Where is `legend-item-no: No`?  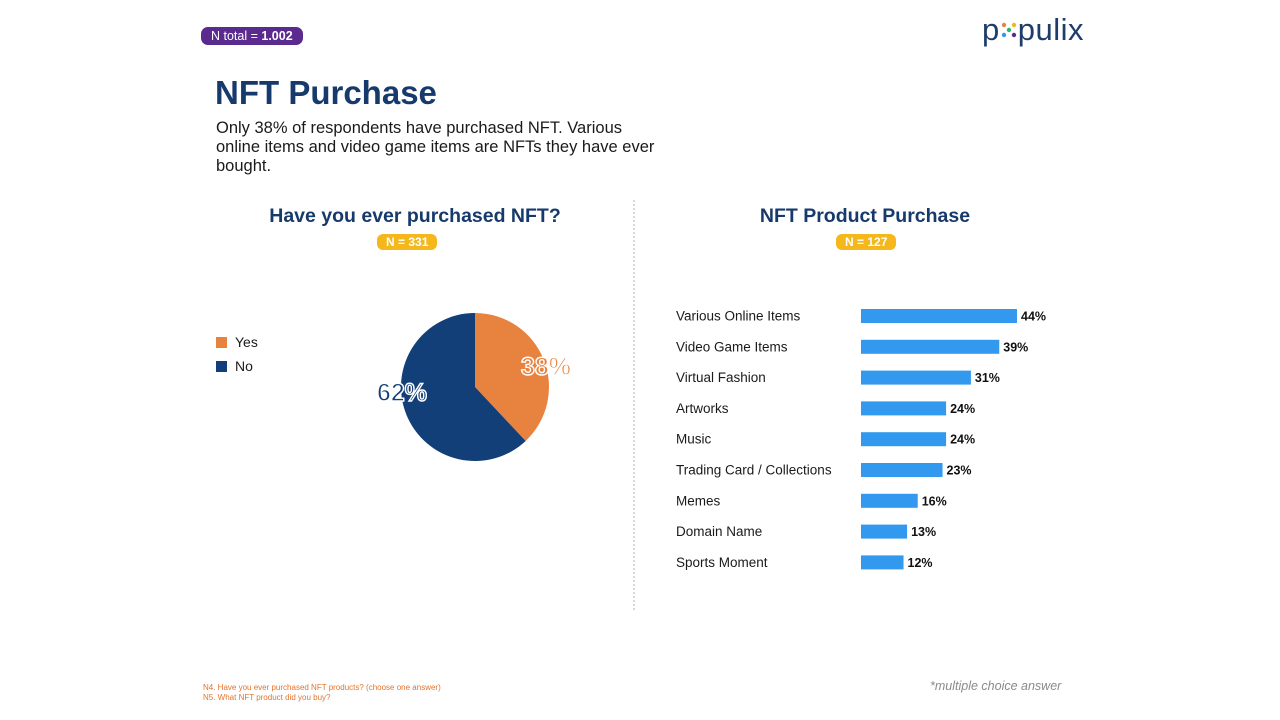 legend-item-no: No is located at coordinates (237, 366).